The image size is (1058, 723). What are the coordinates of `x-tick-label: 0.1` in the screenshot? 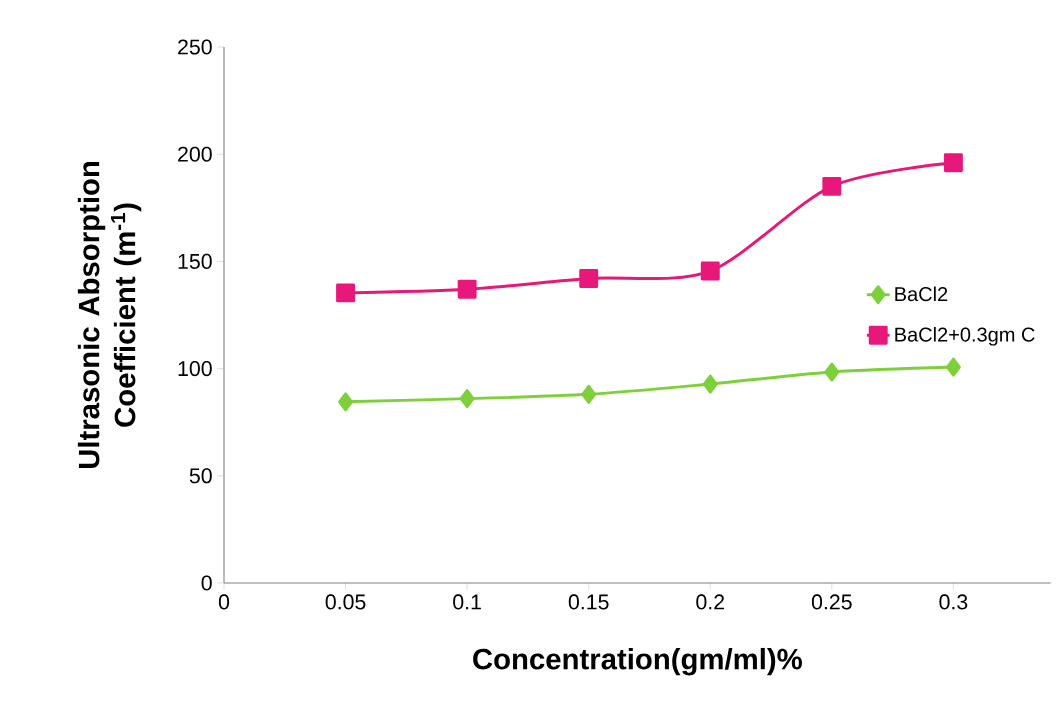 It's located at (467, 602).